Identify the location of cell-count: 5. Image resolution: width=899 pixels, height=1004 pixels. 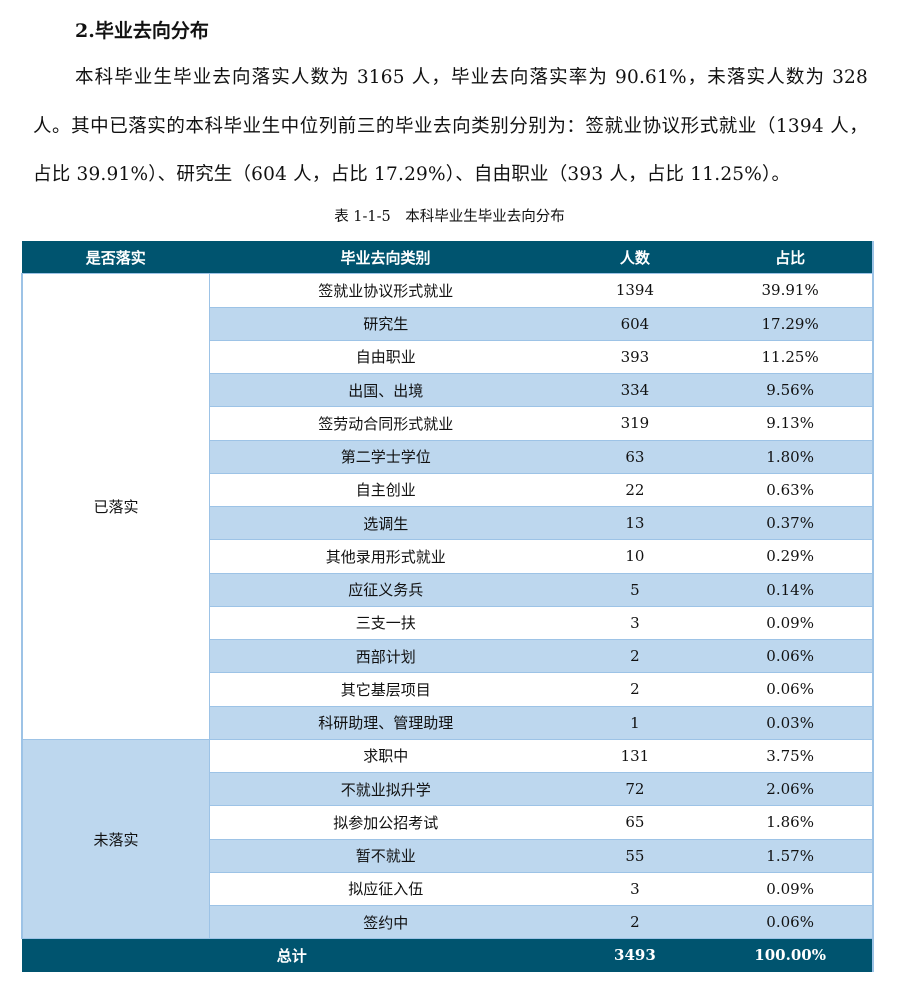
(635, 589).